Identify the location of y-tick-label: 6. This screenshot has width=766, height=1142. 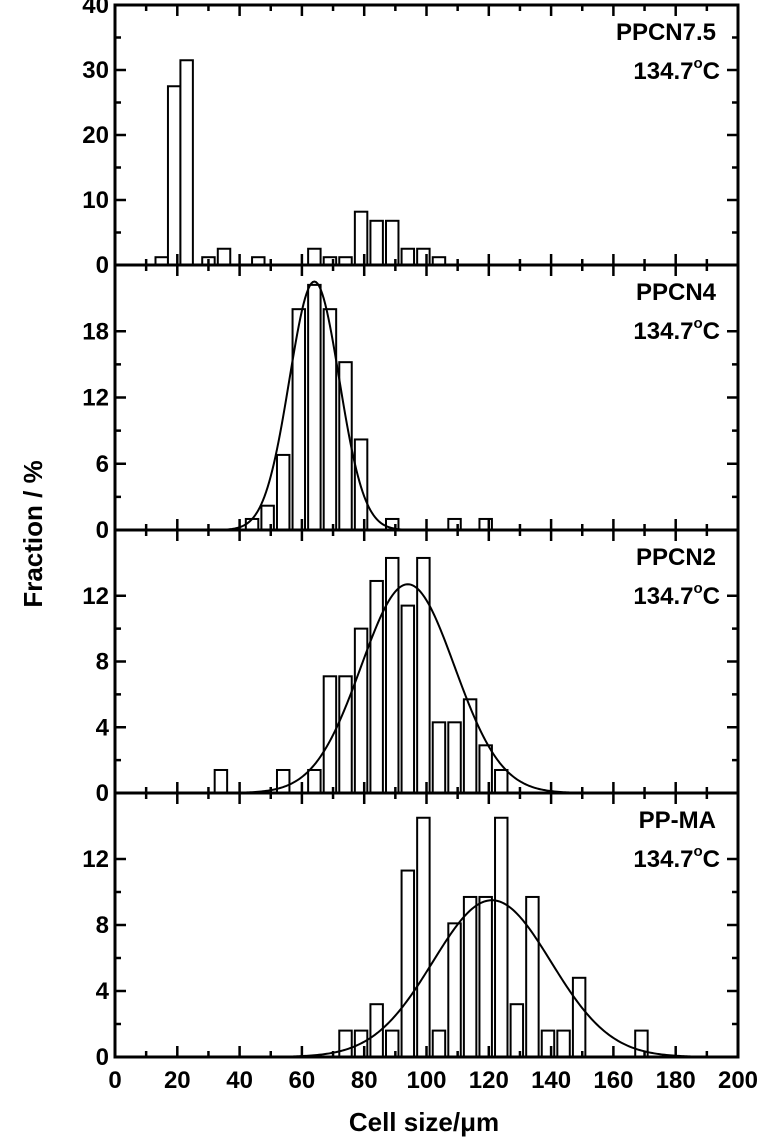
(102, 464).